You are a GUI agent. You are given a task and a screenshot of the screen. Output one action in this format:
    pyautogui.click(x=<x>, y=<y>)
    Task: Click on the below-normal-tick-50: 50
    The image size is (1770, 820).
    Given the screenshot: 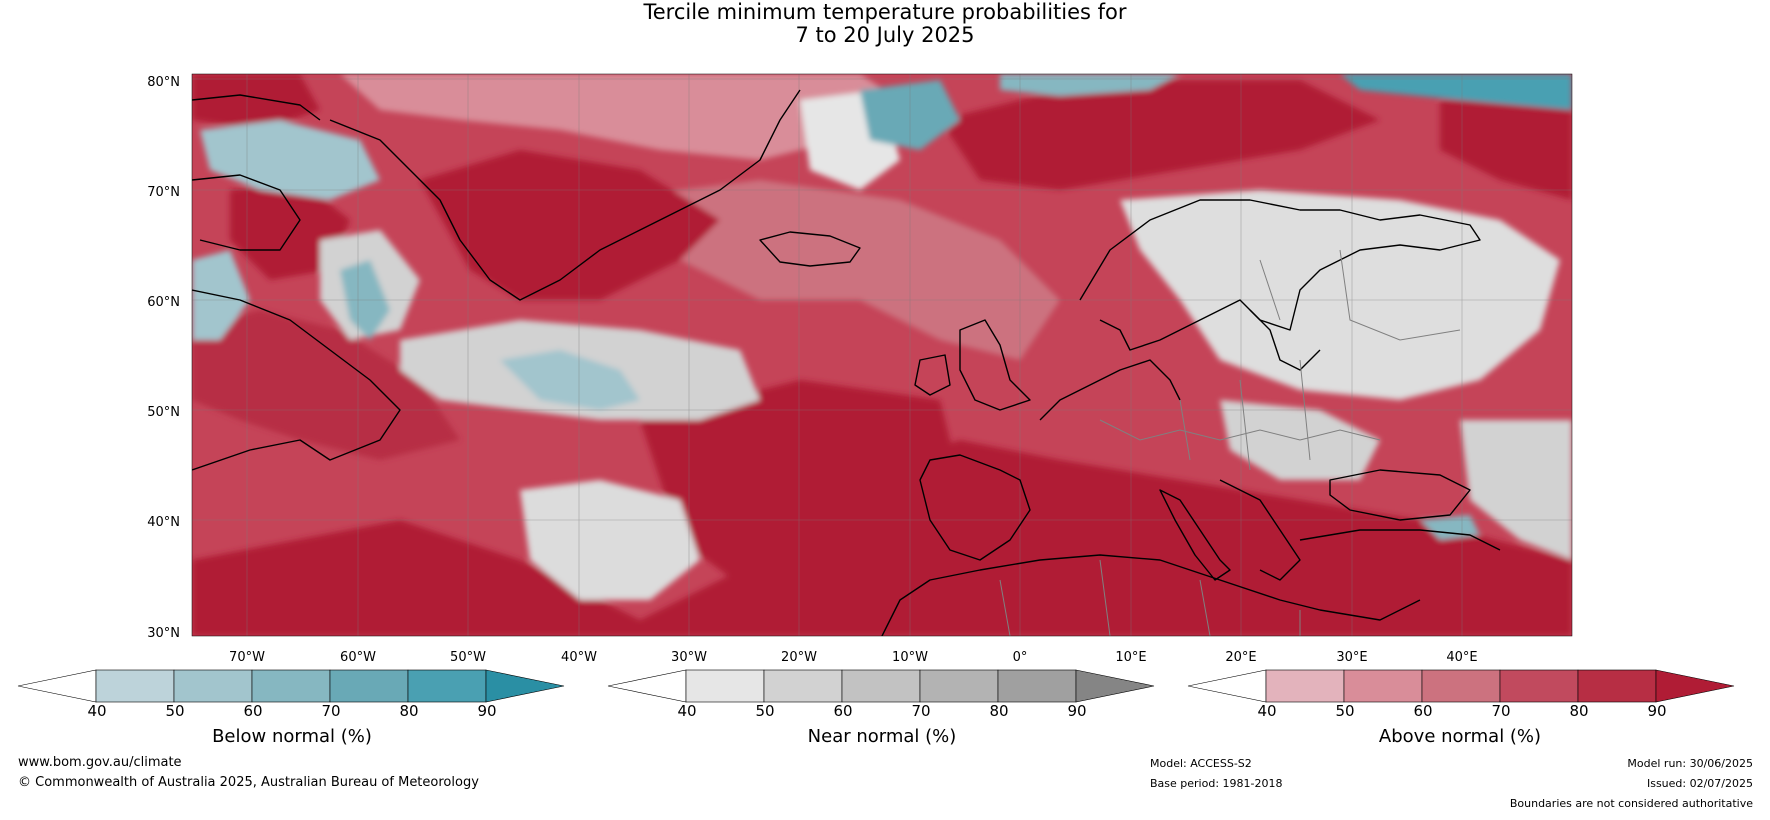 What is the action you would take?
    pyautogui.click(x=175, y=711)
    